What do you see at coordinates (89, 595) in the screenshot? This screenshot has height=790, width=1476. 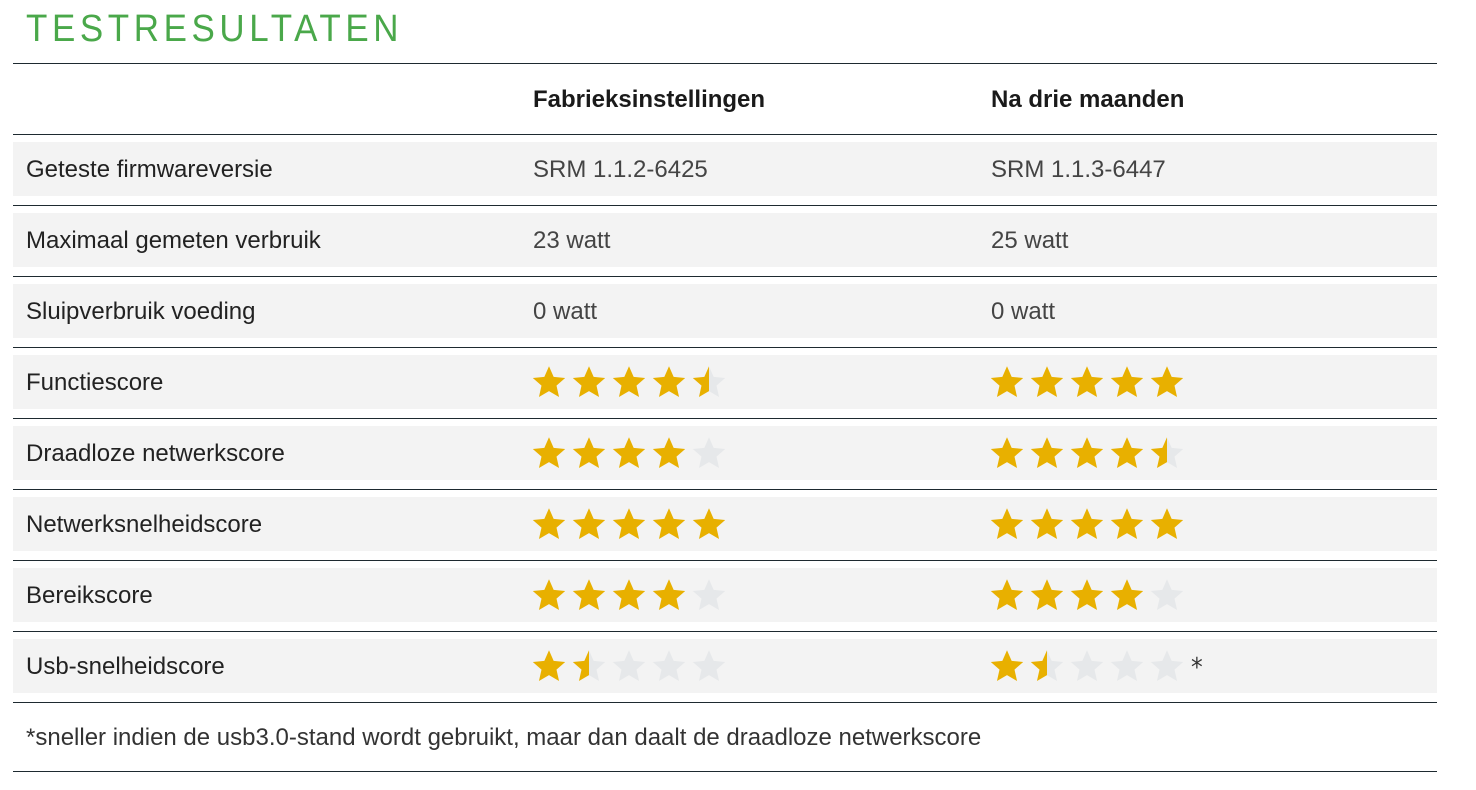 I see `row-label: Bereikscore` at bounding box center [89, 595].